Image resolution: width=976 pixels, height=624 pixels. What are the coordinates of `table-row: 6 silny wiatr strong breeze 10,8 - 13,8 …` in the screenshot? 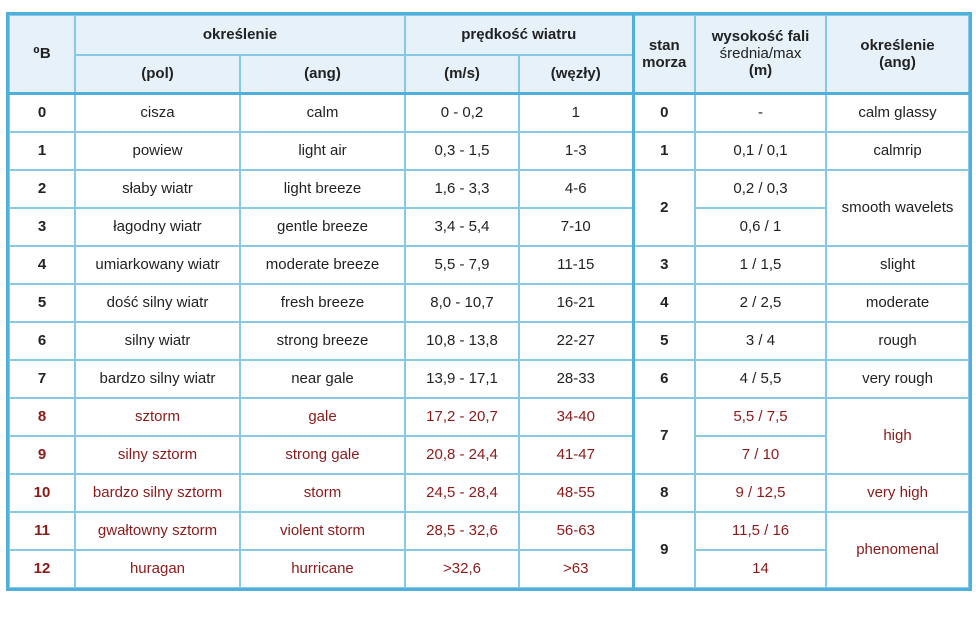 It's located at (489, 340).